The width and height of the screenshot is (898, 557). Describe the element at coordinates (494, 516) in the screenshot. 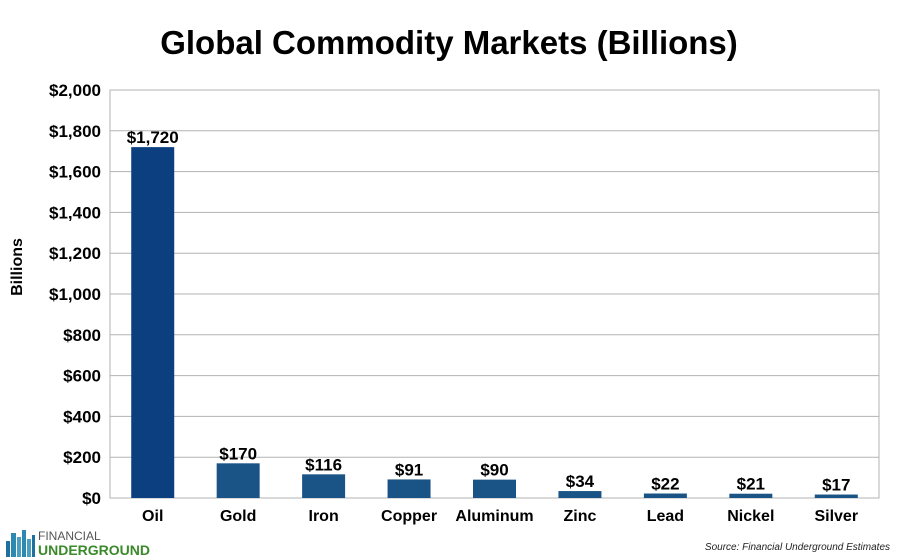

I see `x-tick-label: Aluminum` at that location.